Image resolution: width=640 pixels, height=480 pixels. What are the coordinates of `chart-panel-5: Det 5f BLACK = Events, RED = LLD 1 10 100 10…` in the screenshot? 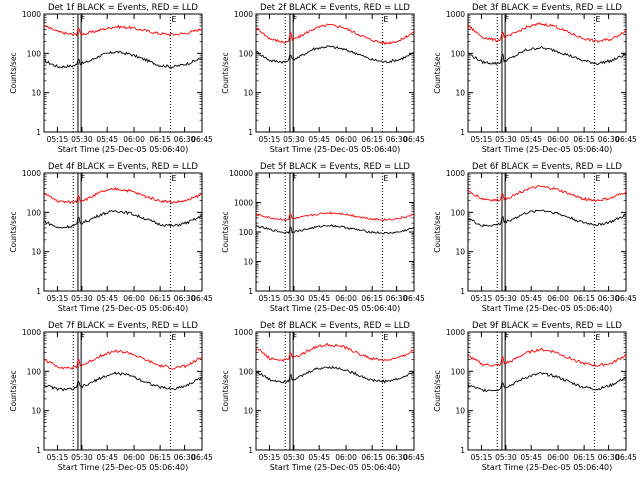 It's located at (323, 237).